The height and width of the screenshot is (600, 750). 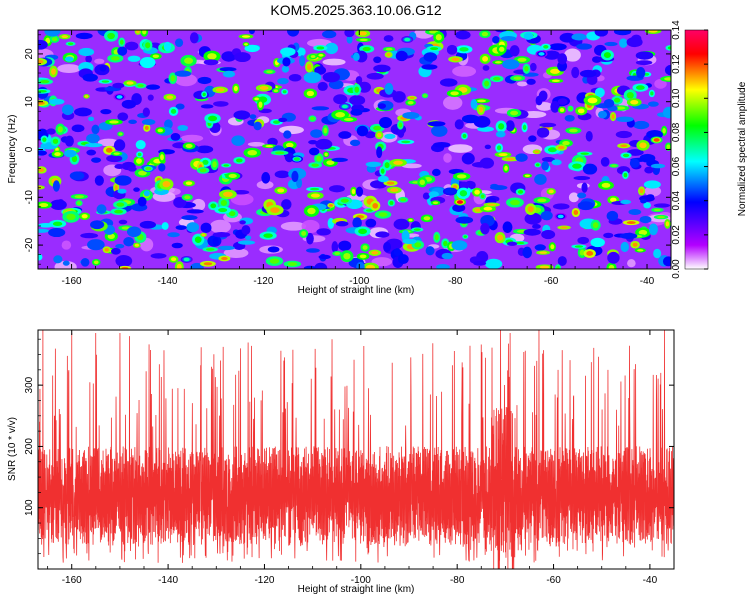 What do you see at coordinates (29, 507) in the screenshot?
I see `y-tick-label: 100` at bounding box center [29, 507].